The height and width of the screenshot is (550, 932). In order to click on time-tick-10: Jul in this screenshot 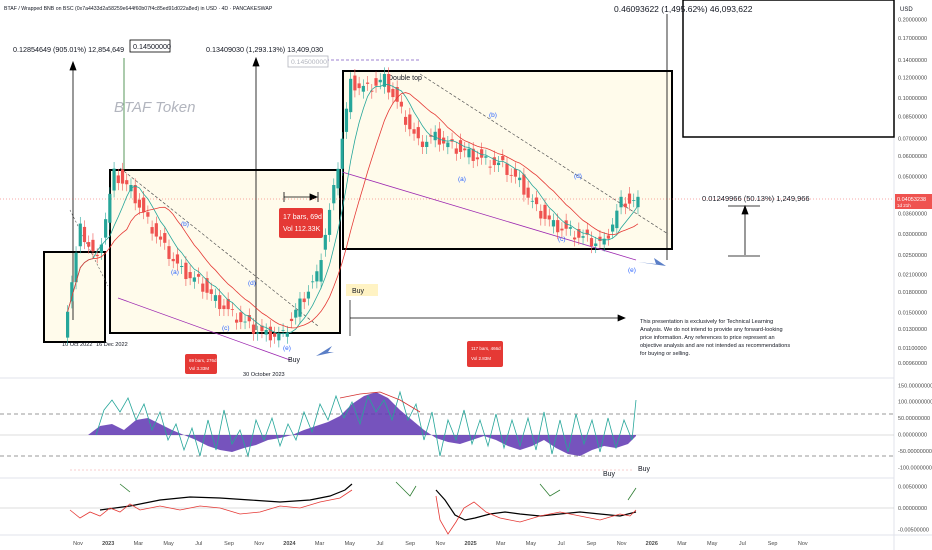, I will do `click(379, 544)`.